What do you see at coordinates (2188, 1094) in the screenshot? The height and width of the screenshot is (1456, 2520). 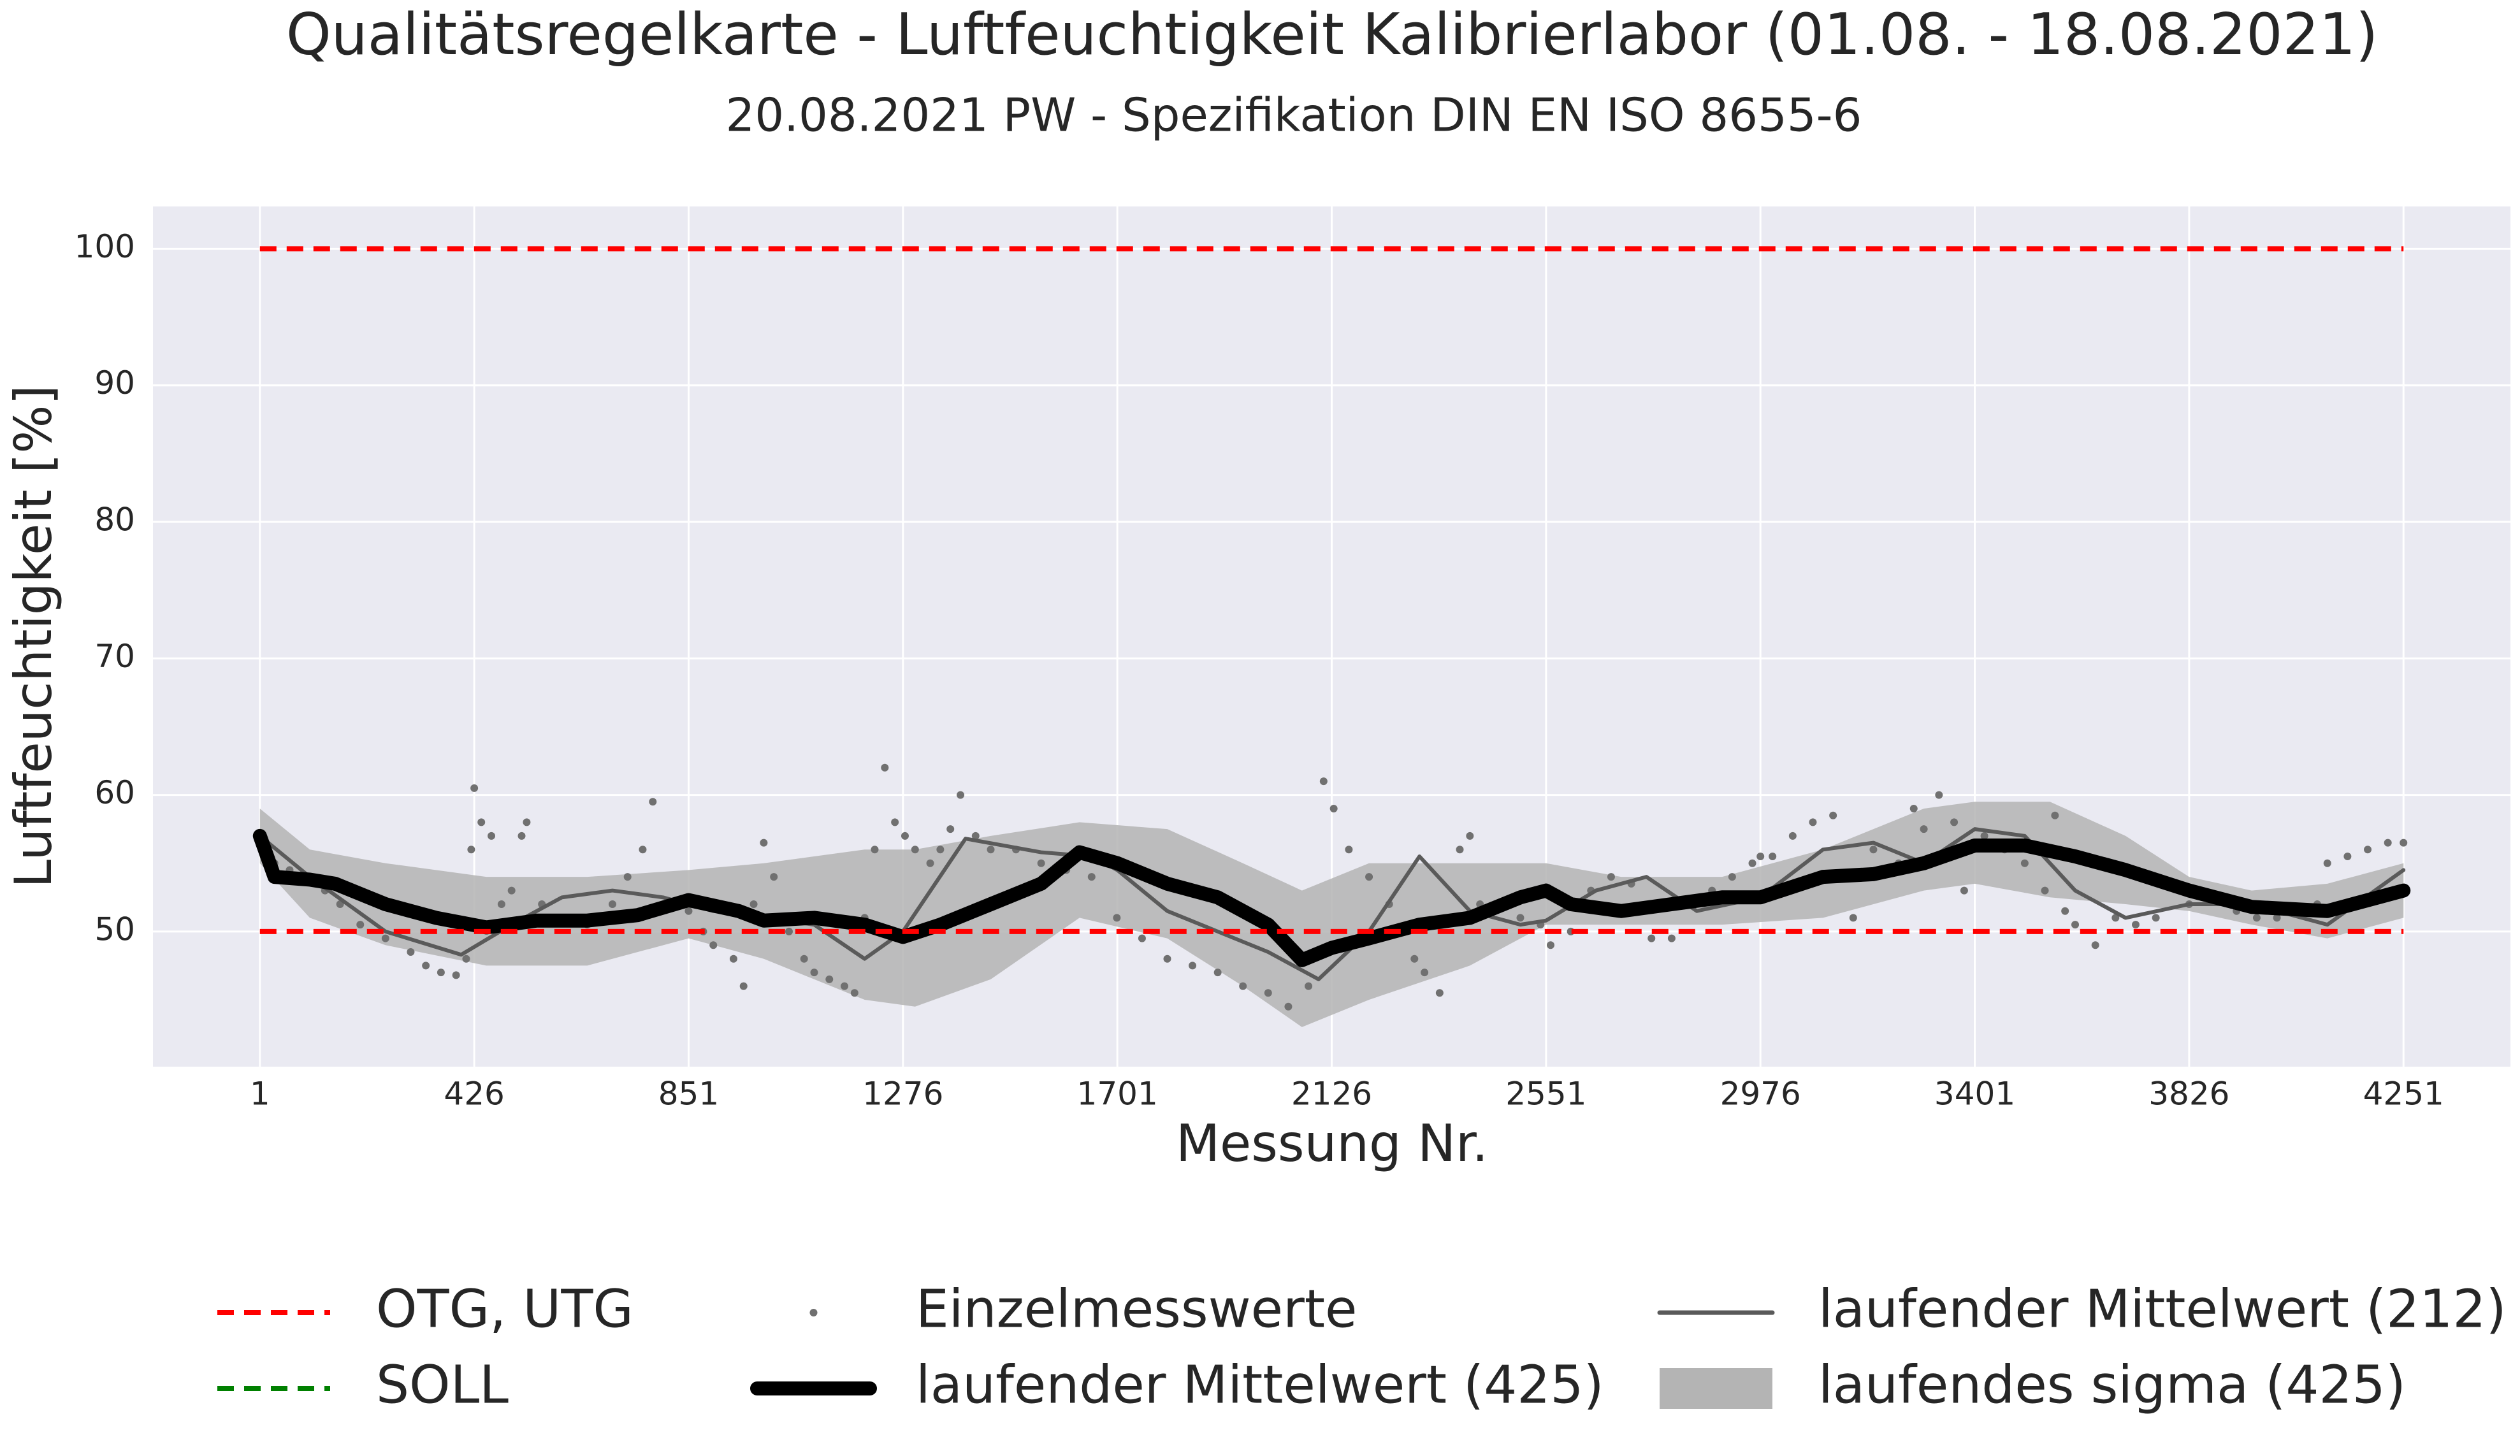 I see `x-tick-label: 3826` at bounding box center [2188, 1094].